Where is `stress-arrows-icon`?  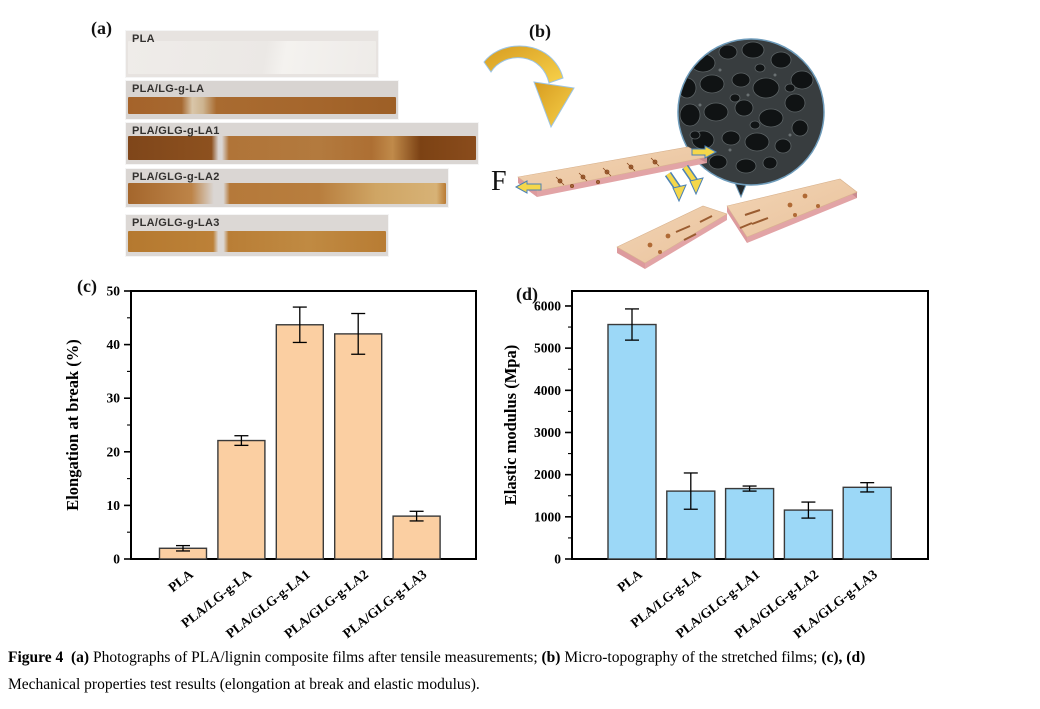 stress-arrows-icon is located at coordinates (684, 183).